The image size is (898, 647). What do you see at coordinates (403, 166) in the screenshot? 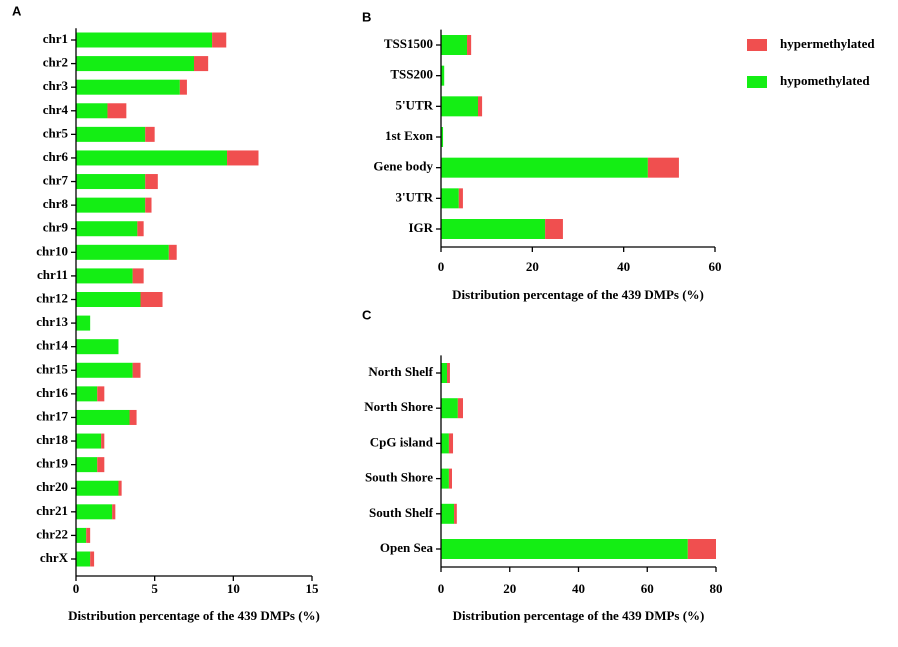
I see `y-tick-label: Gene body` at bounding box center [403, 166].